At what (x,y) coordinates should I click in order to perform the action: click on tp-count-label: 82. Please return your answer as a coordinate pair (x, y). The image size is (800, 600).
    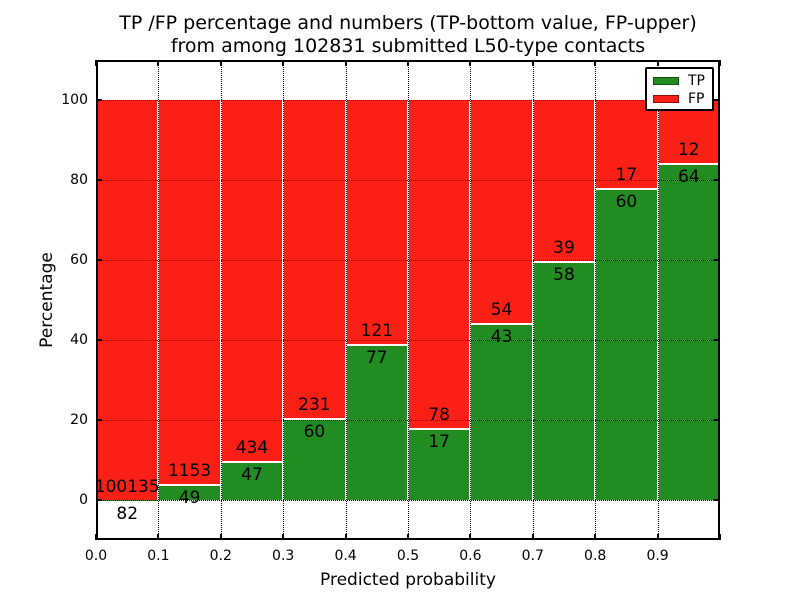
    Looking at the image, I should click on (127, 513).